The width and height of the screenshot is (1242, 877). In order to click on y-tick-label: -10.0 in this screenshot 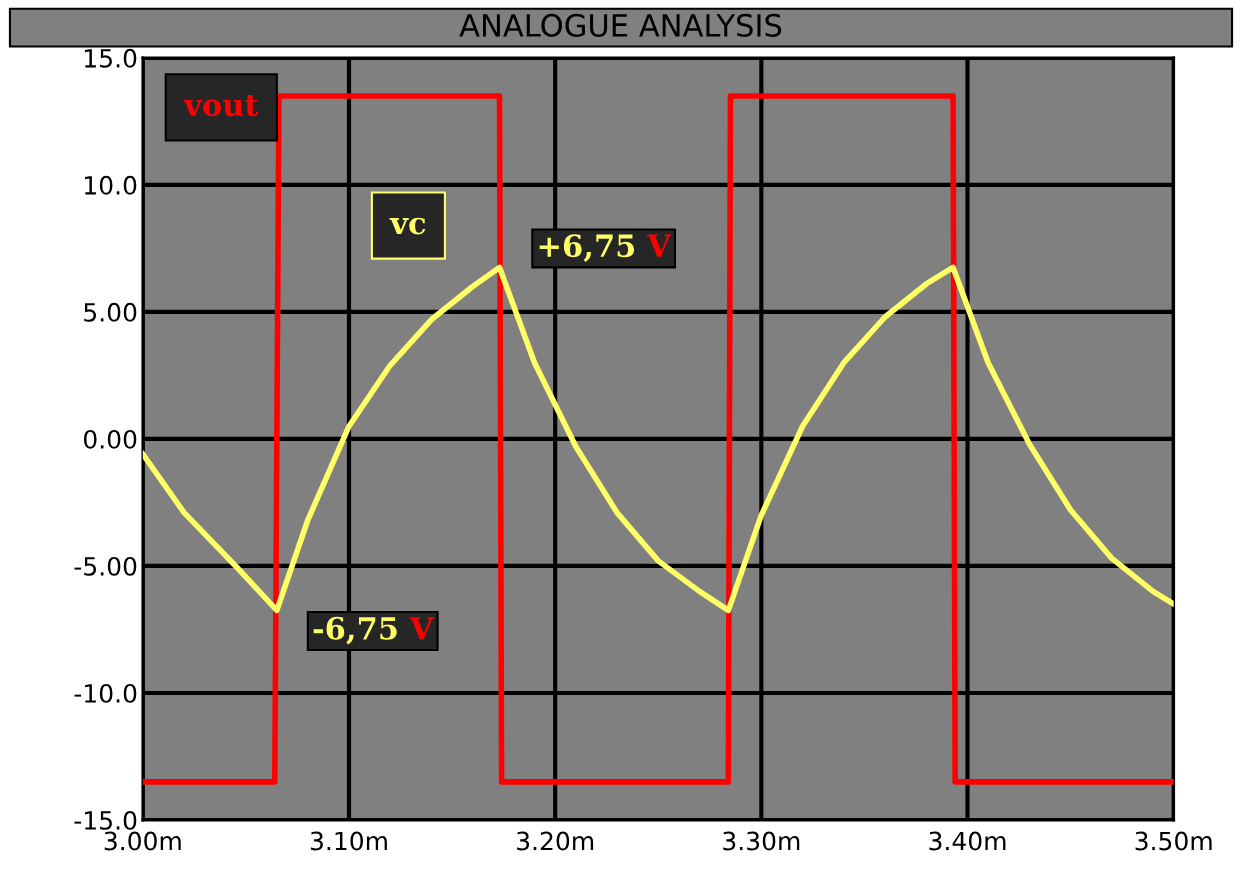, I will do `click(105, 693)`.